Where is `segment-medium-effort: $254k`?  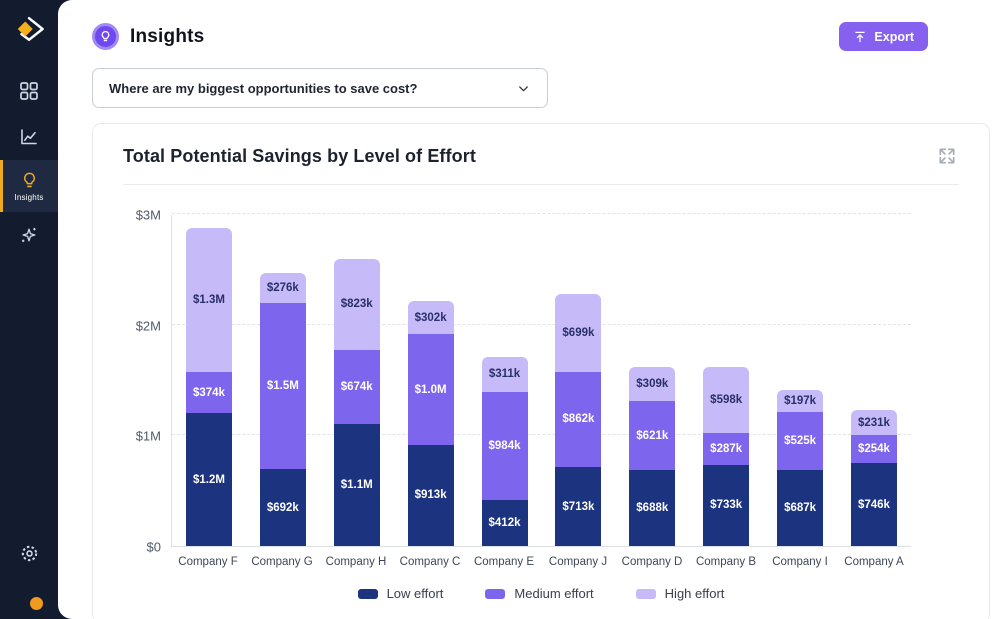 segment-medium-effort: $254k is located at coordinates (873, 449).